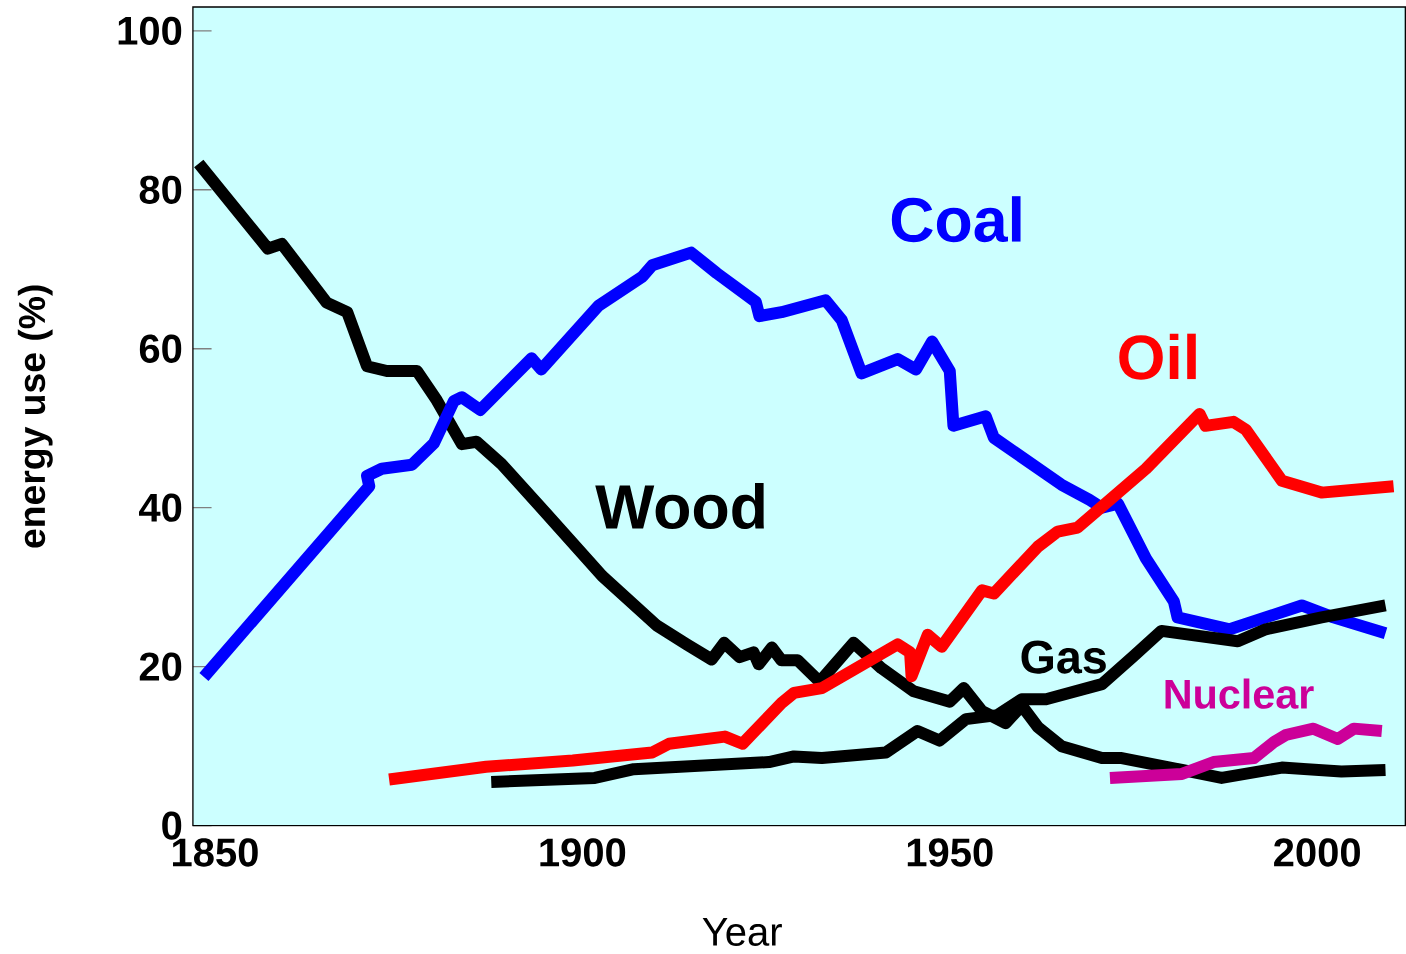 This screenshot has width=1406, height=954. I want to click on x-tick-label: 1900, so click(583, 852).